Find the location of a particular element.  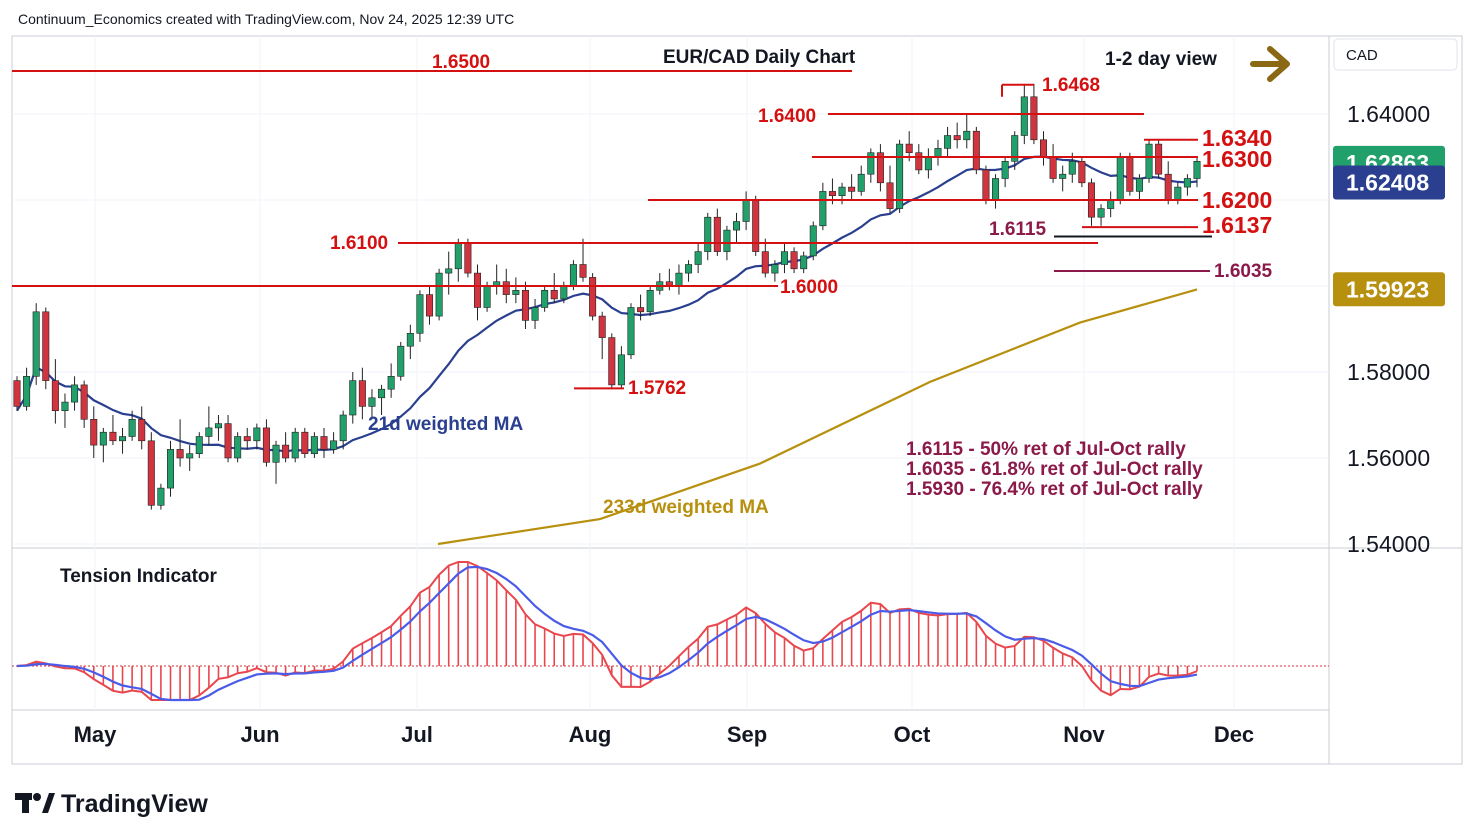

level-label-1-6468: 1.6468 is located at coordinates (1071, 85).